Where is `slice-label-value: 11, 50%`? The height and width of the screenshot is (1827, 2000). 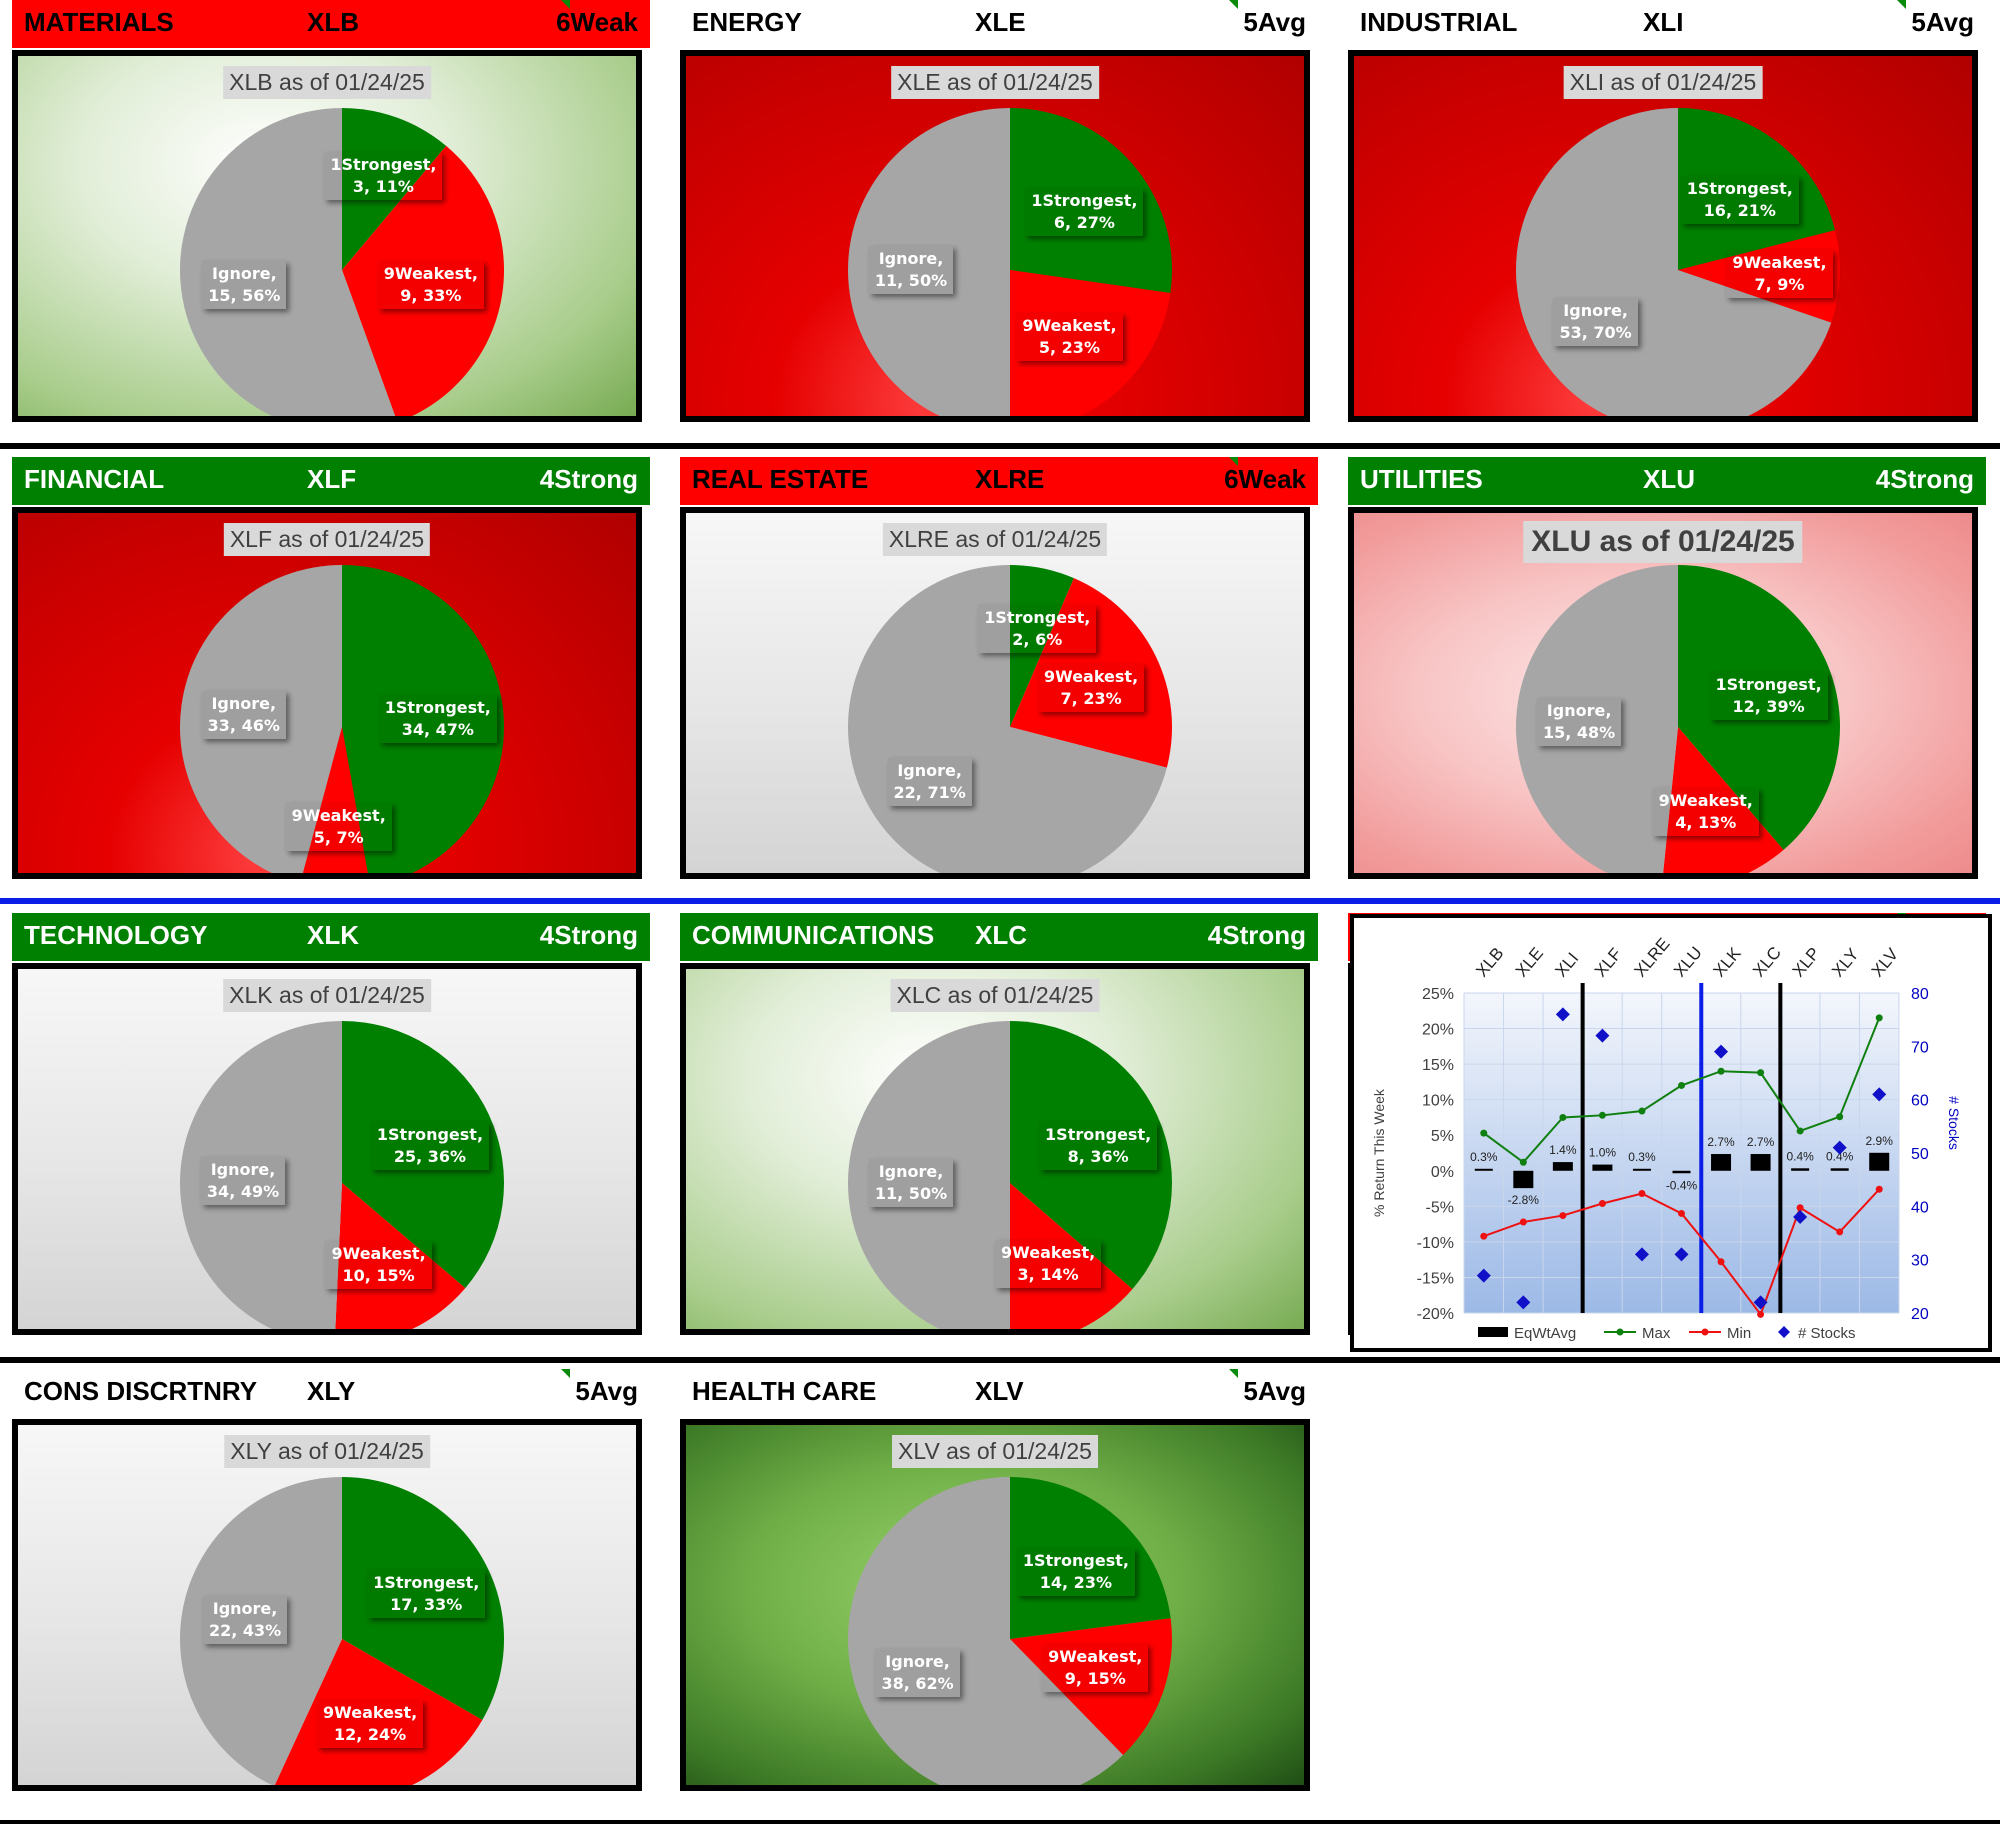 slice-label-value: 11, 50% is located at coordinates (911, 280).